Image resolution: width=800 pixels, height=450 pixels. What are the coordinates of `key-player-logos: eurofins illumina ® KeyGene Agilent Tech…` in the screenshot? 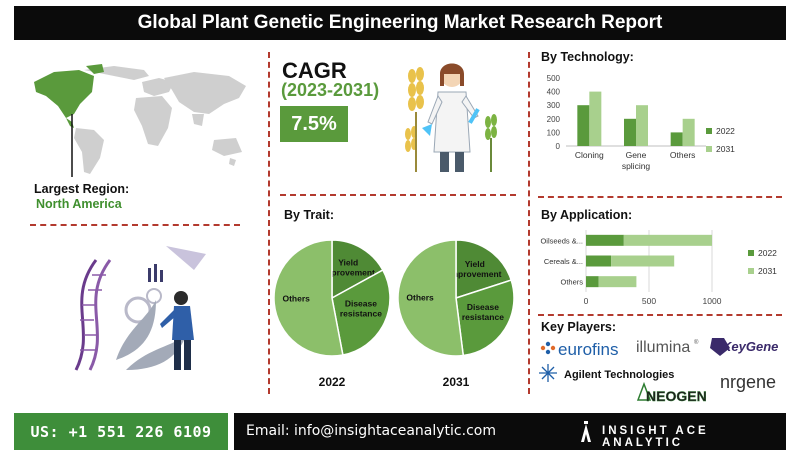 It's located at (658, 371).